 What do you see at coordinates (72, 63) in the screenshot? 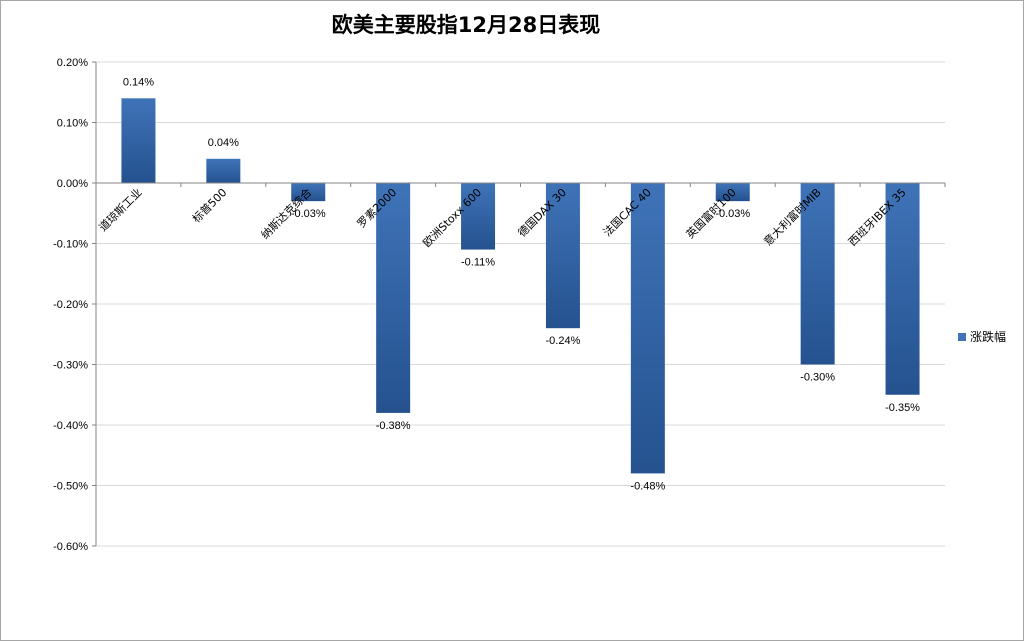
I see `y-tick-label: 0.20%` at bounding box center [72, 63].